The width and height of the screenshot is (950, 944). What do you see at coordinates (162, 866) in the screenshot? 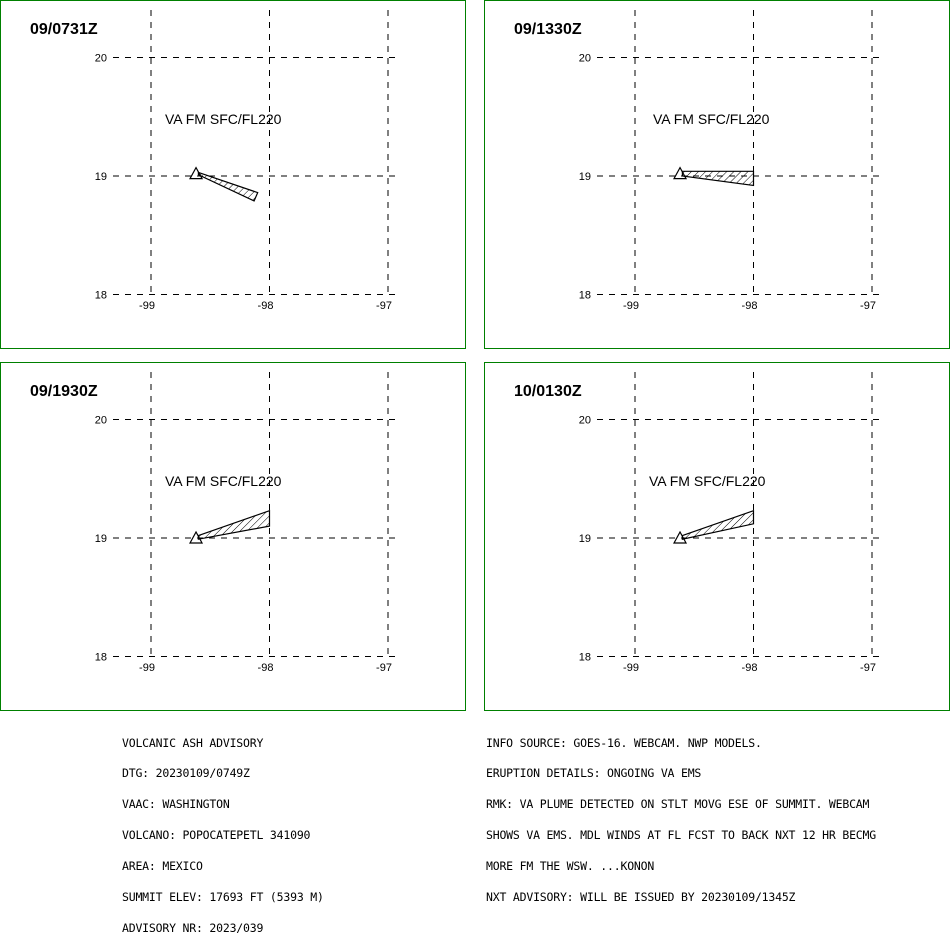
I see `info-line: AREA: MEXICO` at bounding box center [162, 866].